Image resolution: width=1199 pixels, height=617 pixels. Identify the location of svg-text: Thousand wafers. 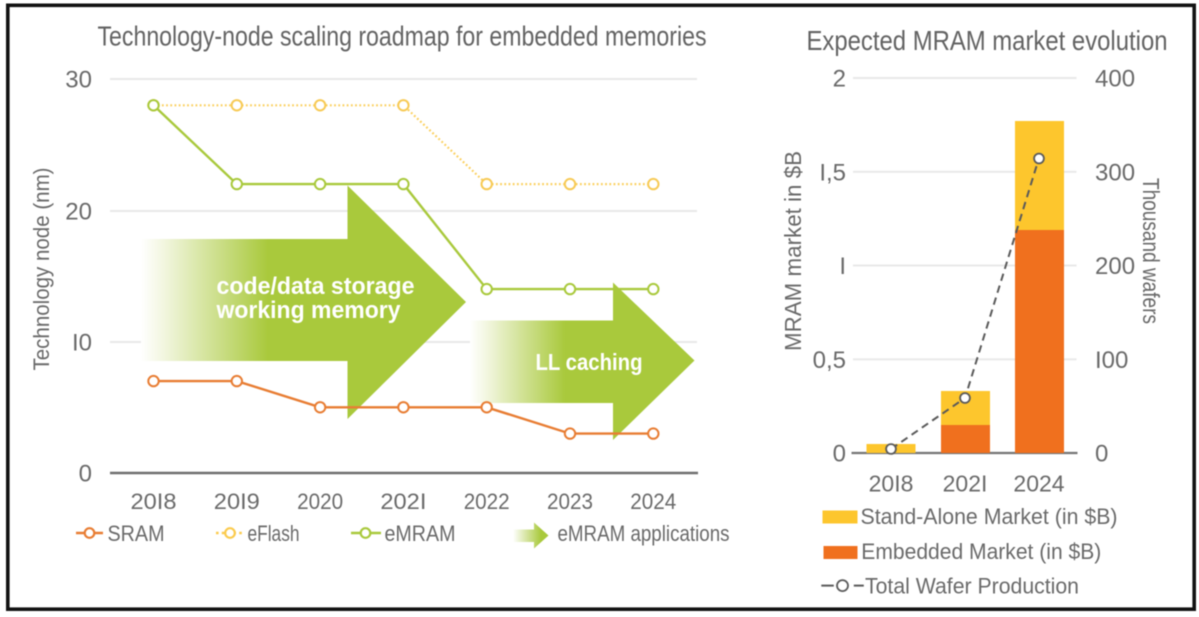
(1151, 251).